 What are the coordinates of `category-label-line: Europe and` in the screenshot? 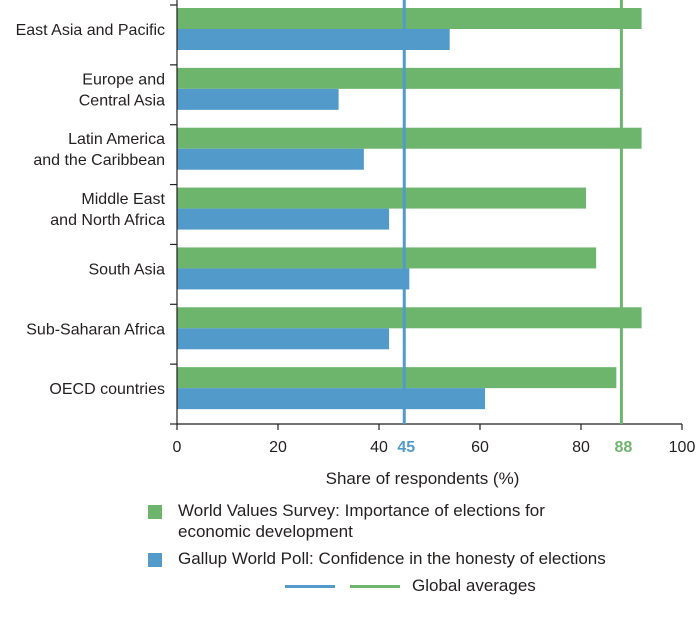 It's located at (123, 79).